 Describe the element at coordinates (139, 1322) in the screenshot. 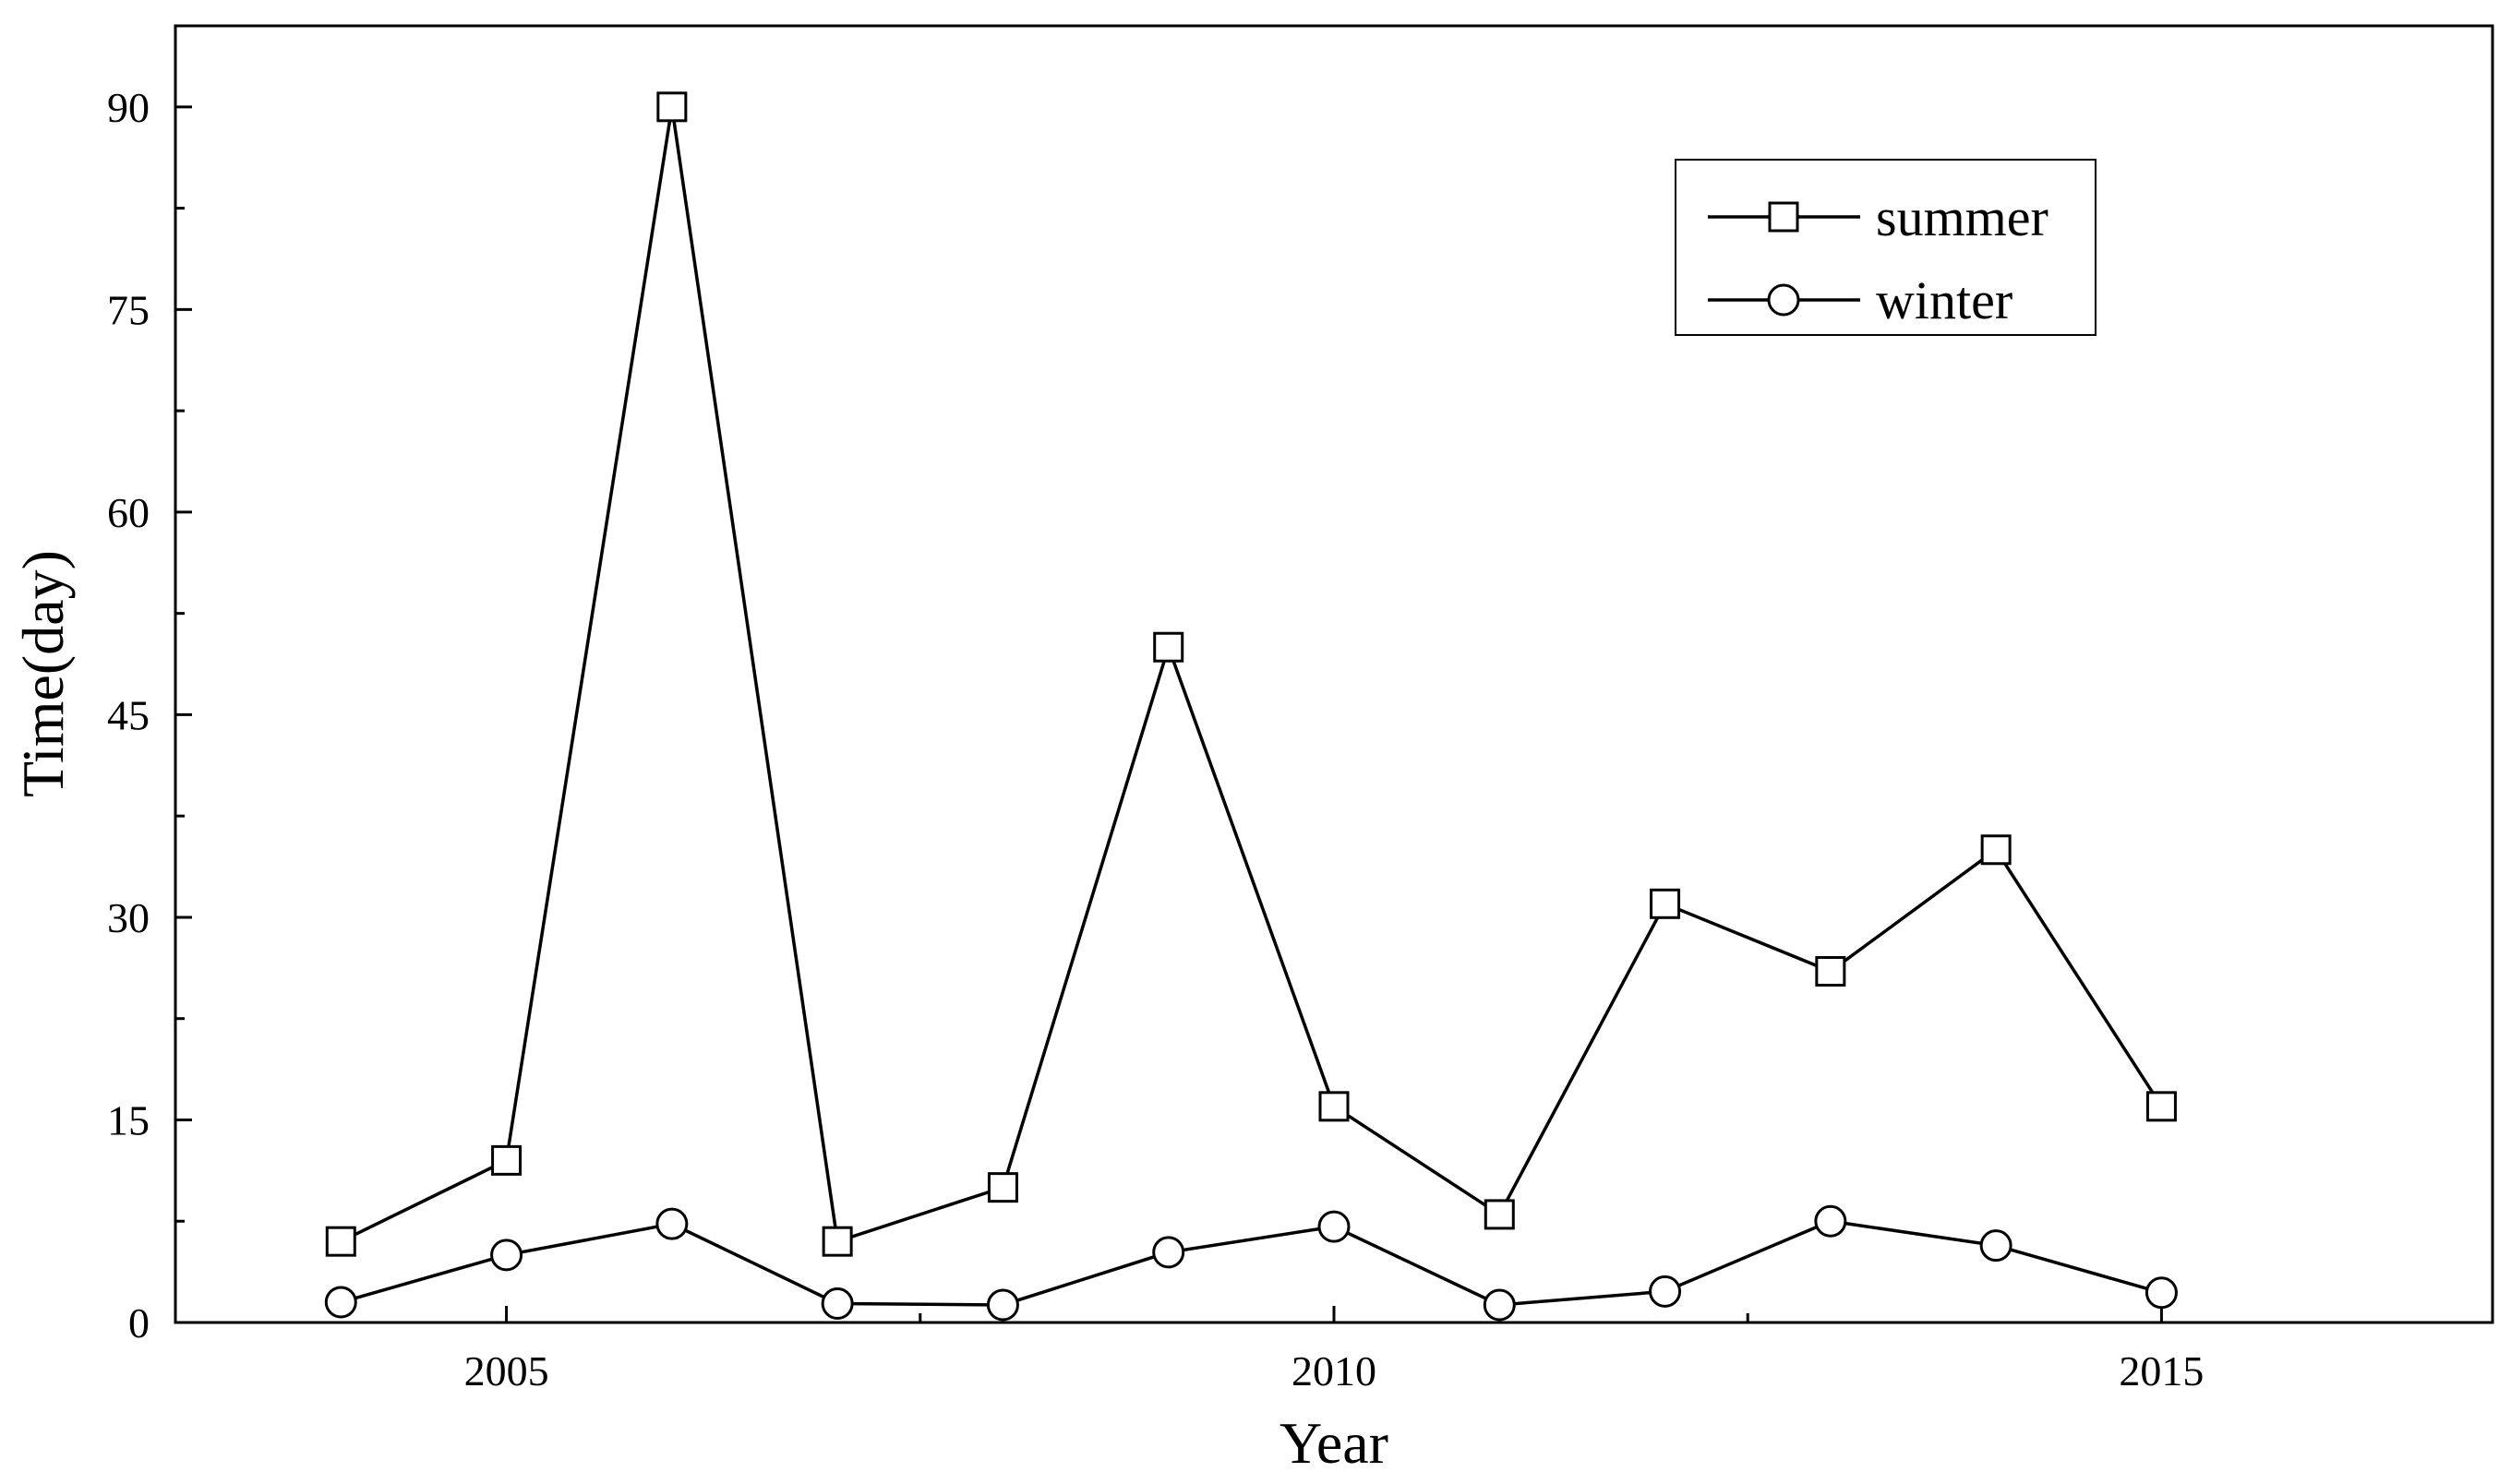

I see `y-tick-label: 0` at that location.